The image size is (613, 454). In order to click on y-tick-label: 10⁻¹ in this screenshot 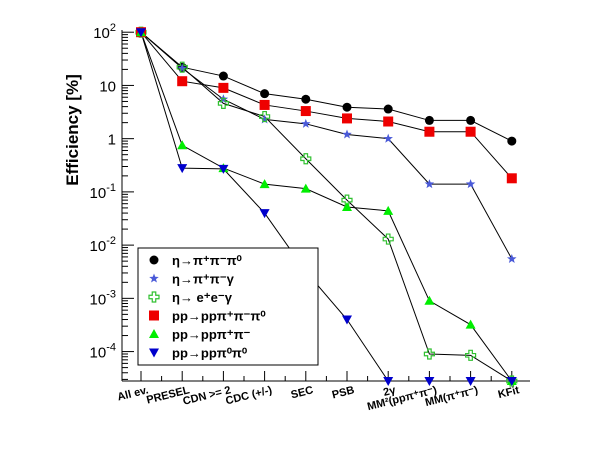, I will do `click(103, 192)`.